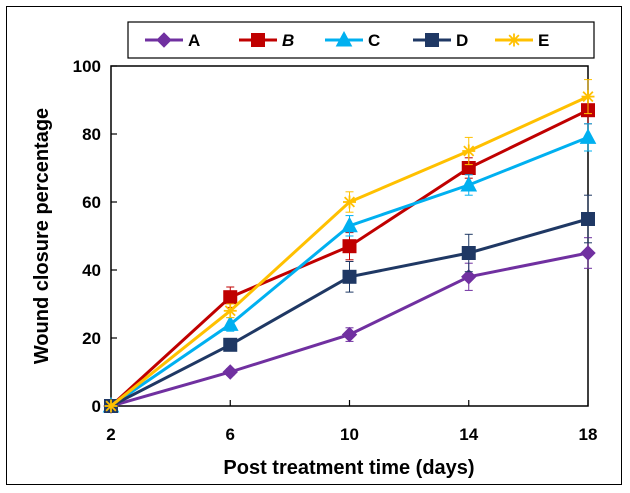 Image resolution: width=630 pixels, height=493 pixels. What do you see at coordinates (42, 236) in the screenshot?
I see `y-axis-title: Wound closure percentage` at bounding box center [42, 236].